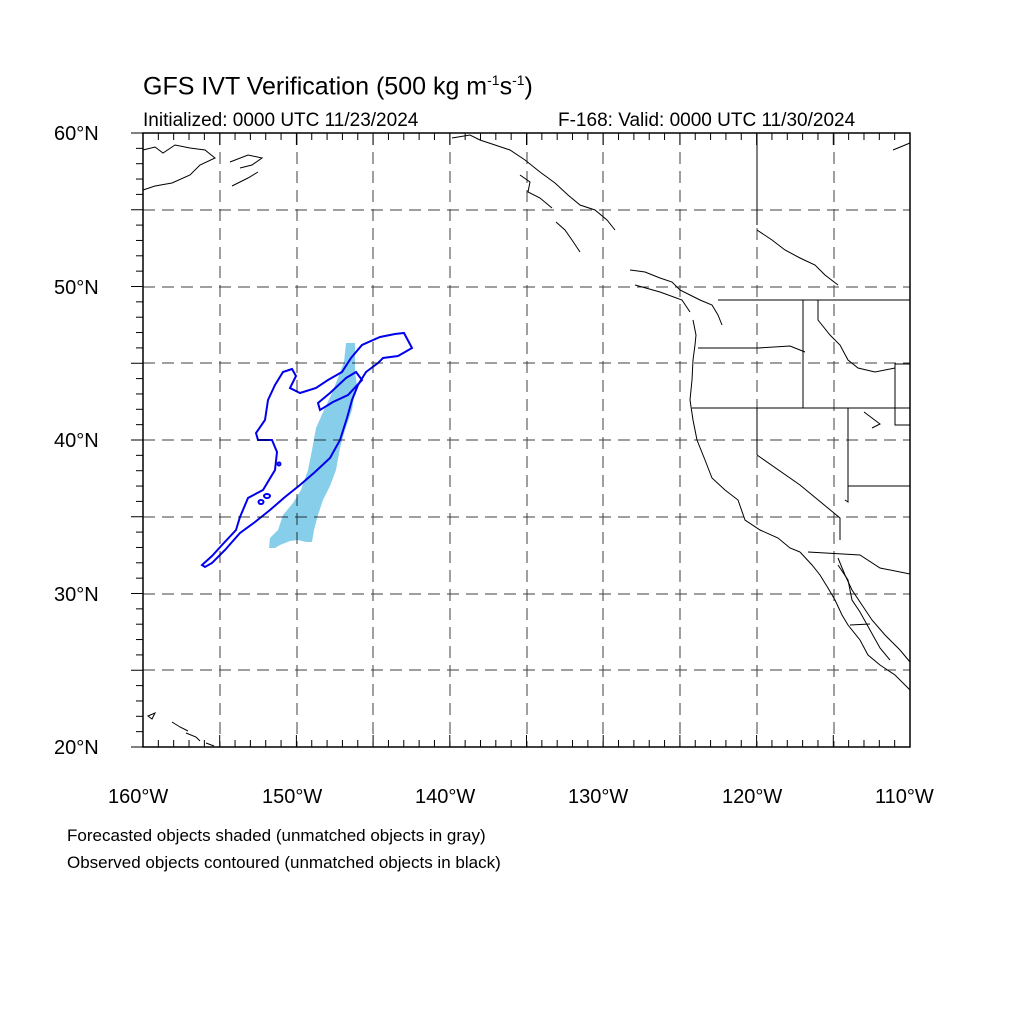 This screenshot has width=1024, height=1024. Describe the element at coordinates (598, 797) in the screenshot. I see `lon-label-130: 130°W` at that location.